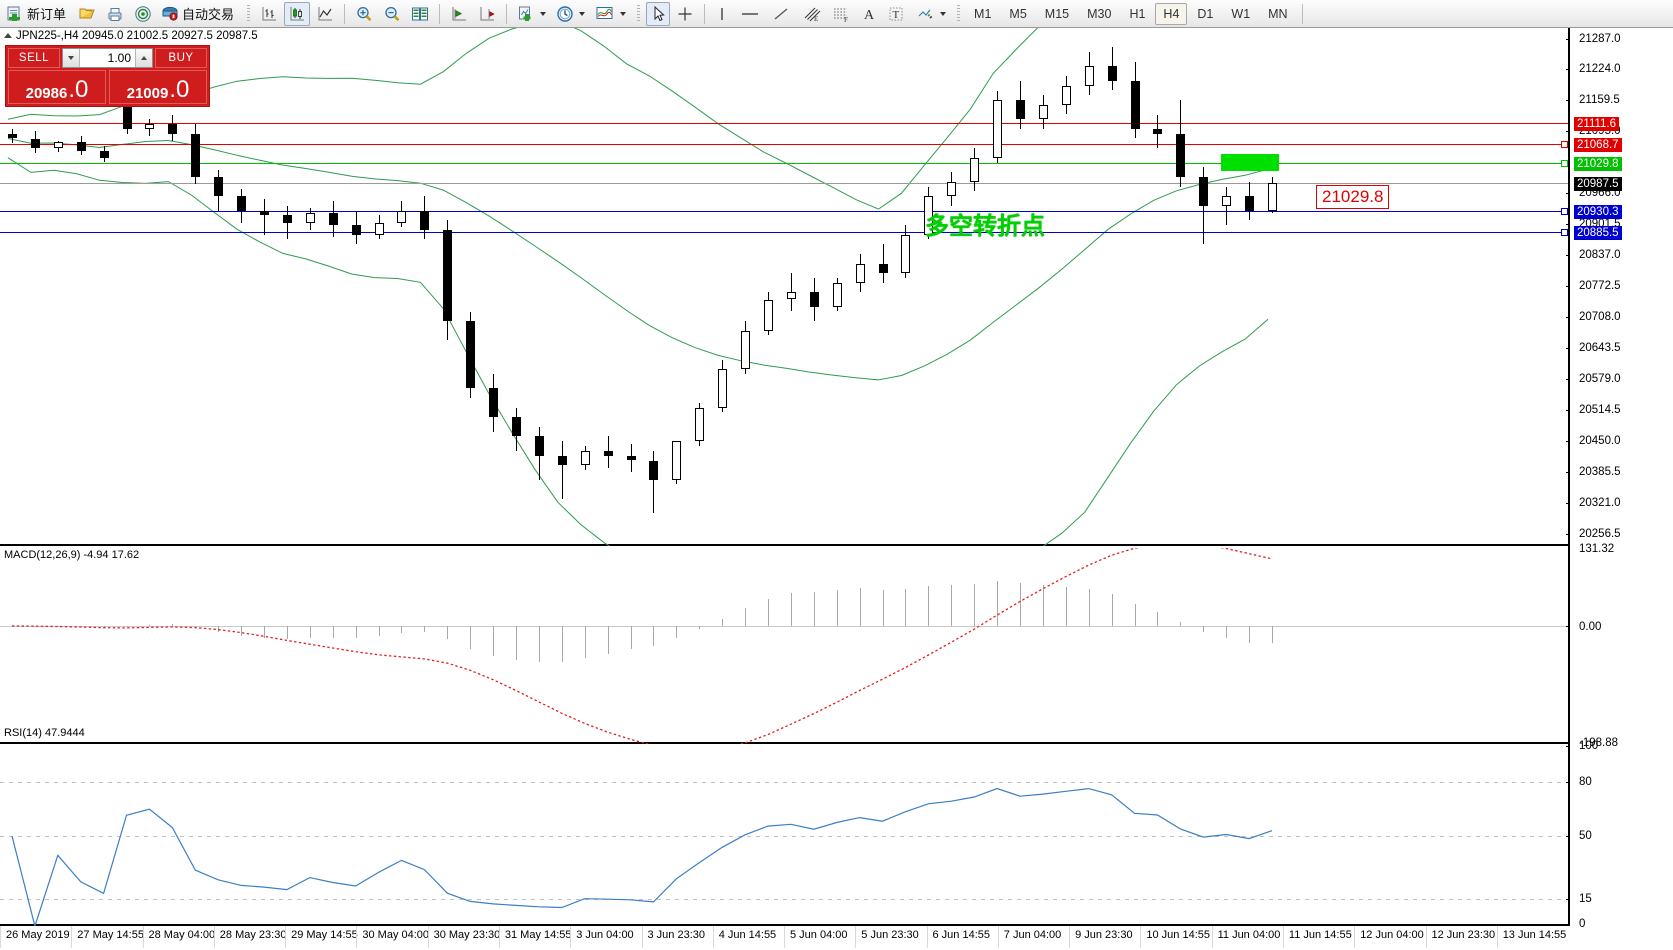  Describe the element at coordinates (1099, 13) in the screenshot. I see `timeframe-button-m30: M30` at that location.